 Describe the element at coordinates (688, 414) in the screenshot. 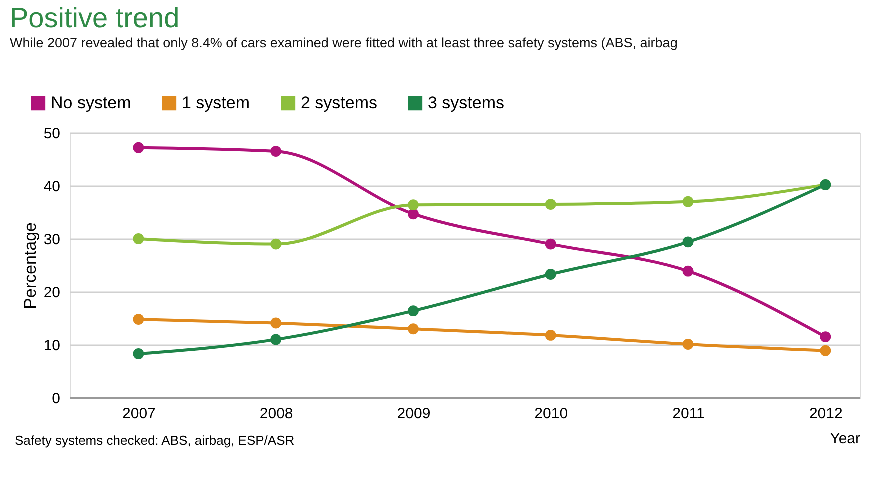

I see `x-tick-label: 2011` at that location.